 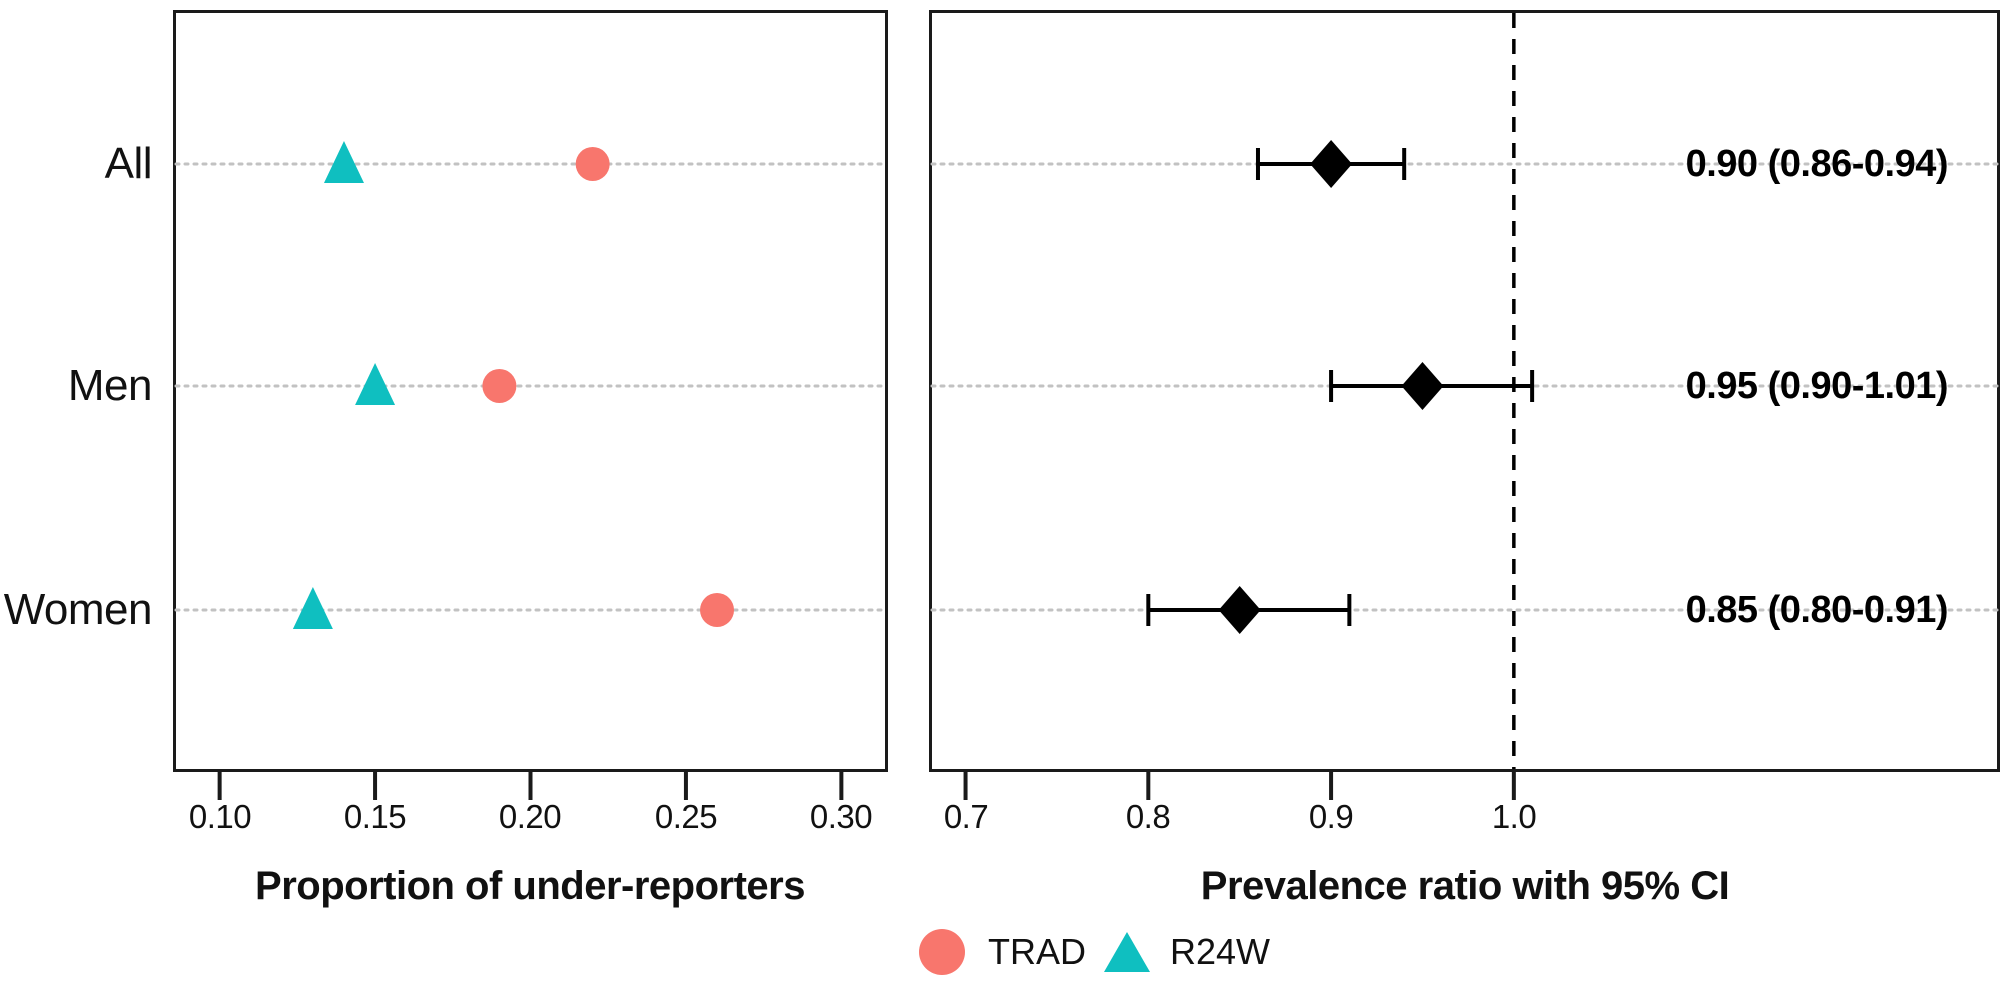 What do you see at coordinates (1037, 951) in the screenshot?
I see `legend-trad-label: TRAD` at bounding box center [1037, 951].